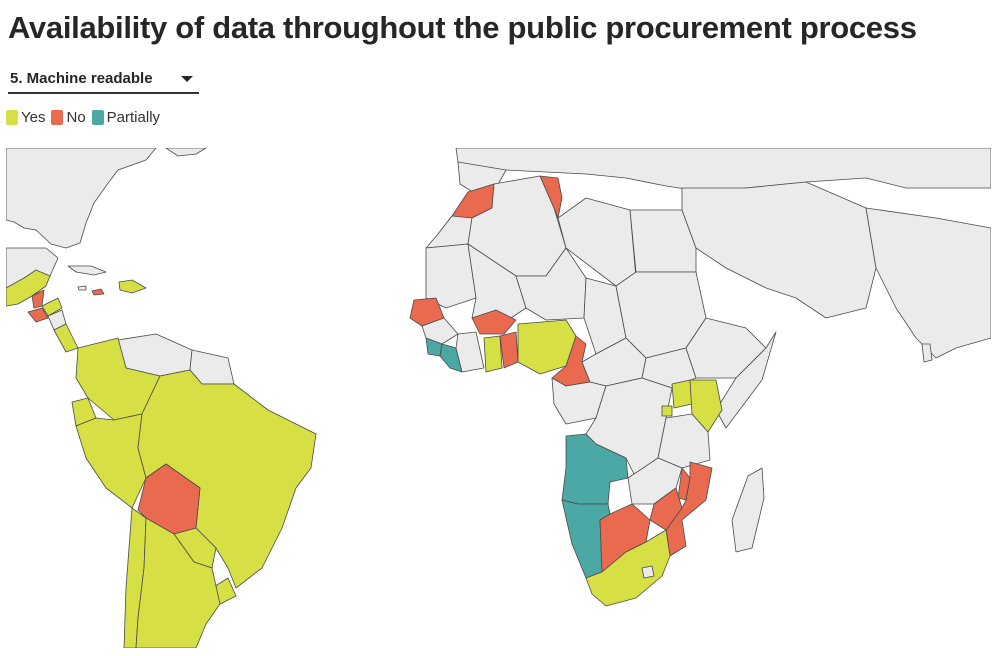  I want to click on country-mexico-south, so click(28, 288).